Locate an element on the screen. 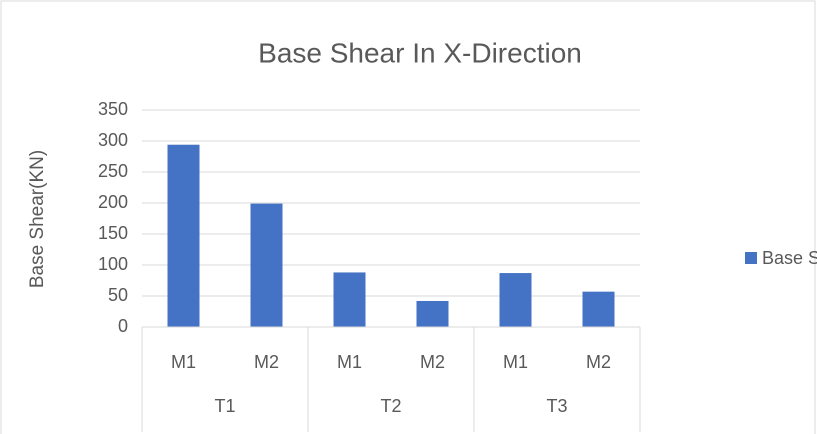 The height and width of the screenshot is (434, 817). chart-title: Base Shear In X-Direction is located at coordinates (420, 52).